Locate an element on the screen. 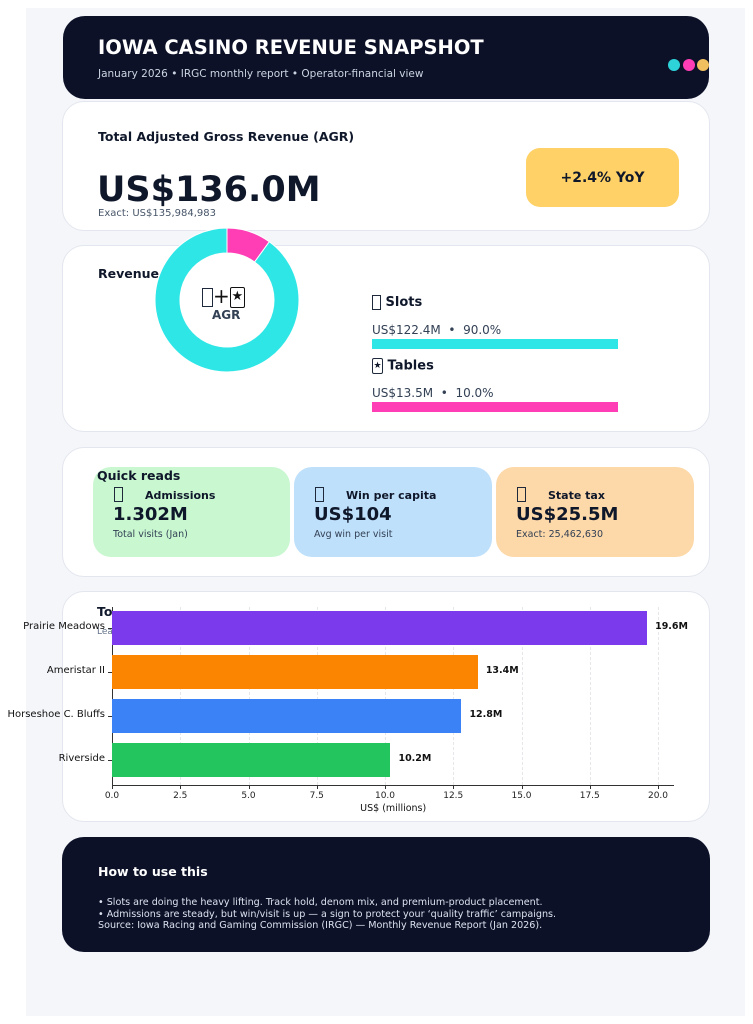  agr-label: Total Adjusted Gross Revenue (AGR) is located at coordinates (226, 136).